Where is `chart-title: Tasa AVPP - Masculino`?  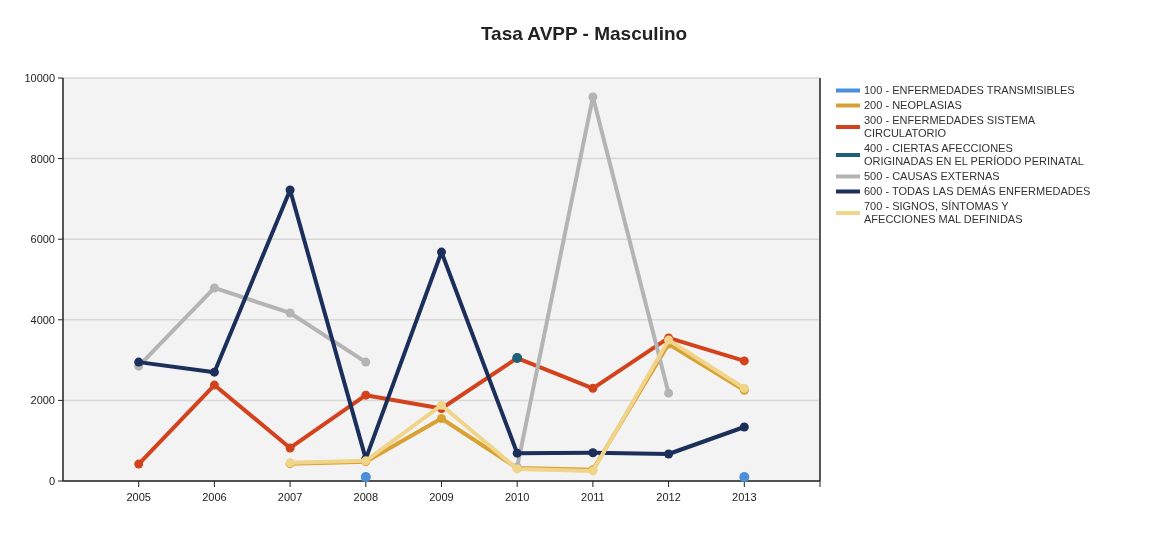 chart-title: Tasa AVPP - Masculino is located at coordinates (584, 33).